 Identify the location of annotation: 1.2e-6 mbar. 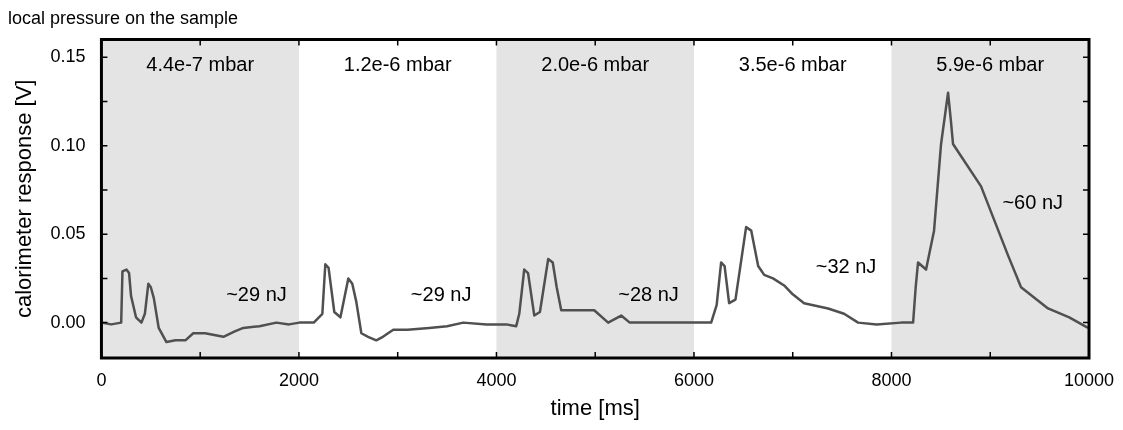
(397, 64).